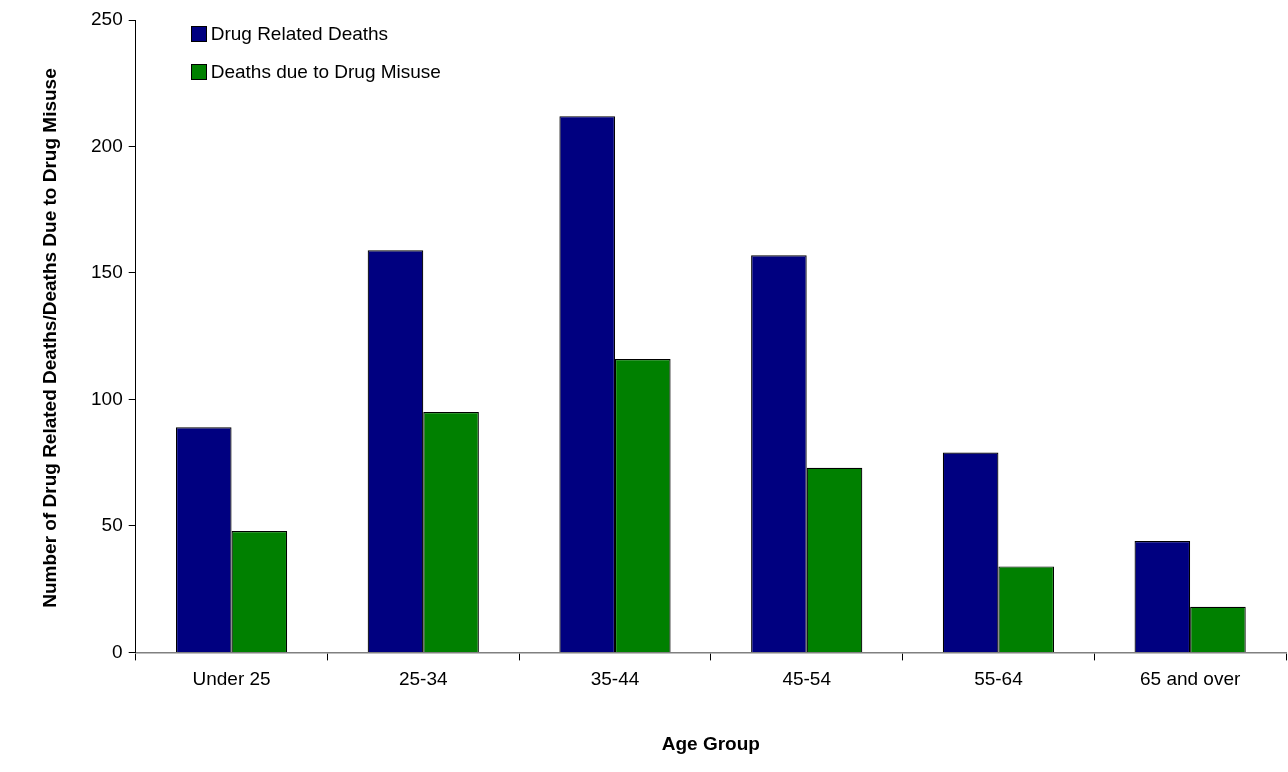 This screenshot has width=1288, height=772. What do you see at coordinates (1190, 679) in the screenshot?
I see `x-tick-label: 65 and over` at bounding box center [1190, 679].